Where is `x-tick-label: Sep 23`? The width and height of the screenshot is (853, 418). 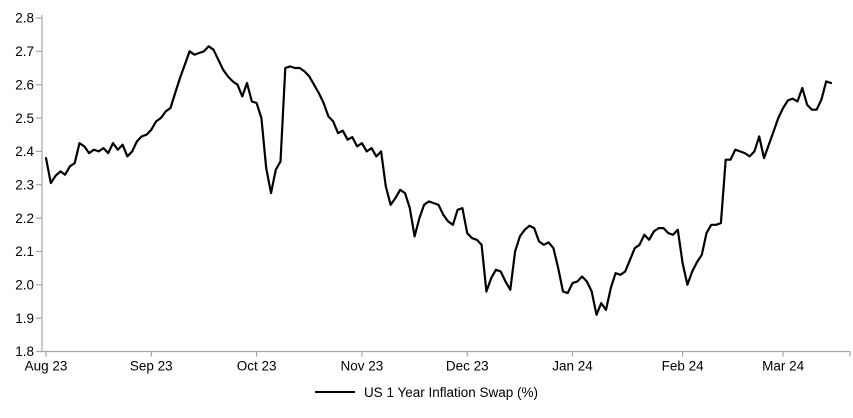
x-tick-label: Sep 23 is located at coordinates (151, 366).